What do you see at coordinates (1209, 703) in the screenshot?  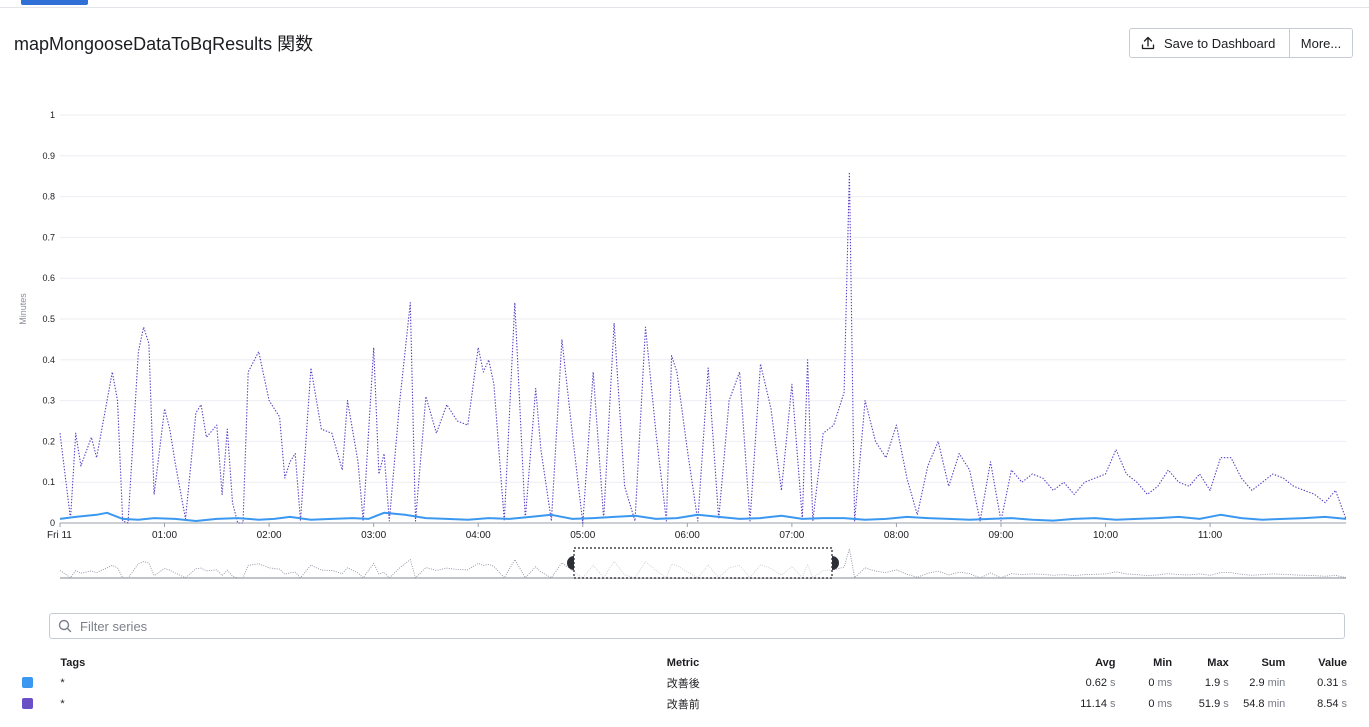 I see `legend-max-value: 51.9` at bounding box center [1209, 703].